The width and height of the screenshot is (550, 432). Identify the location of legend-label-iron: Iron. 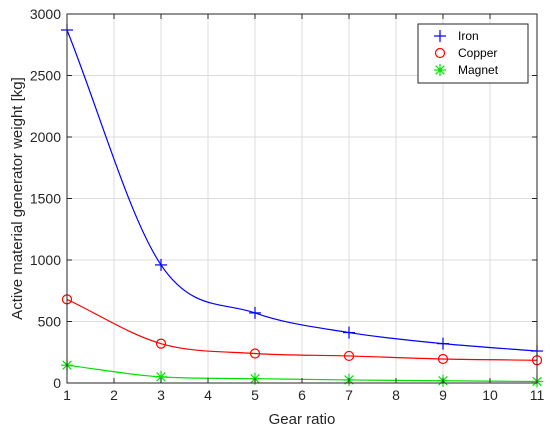
(468, 36).